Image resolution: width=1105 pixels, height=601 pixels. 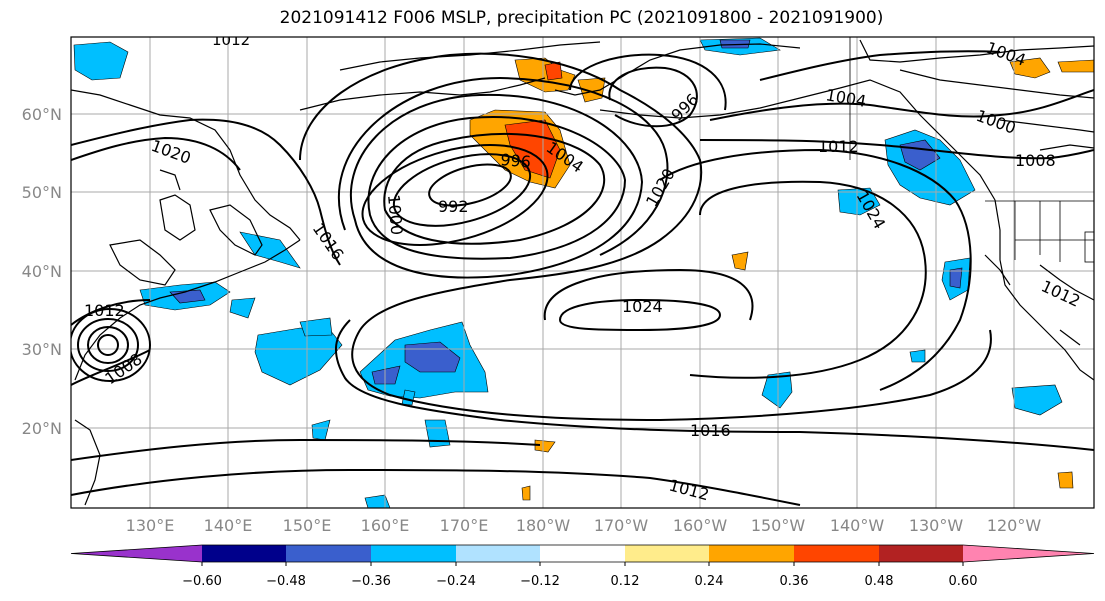 What do you see at coordinates (794, 581) in the screenshot?
I see `colorbar-tick-label: 0.36` at bounding box center [794, 581].